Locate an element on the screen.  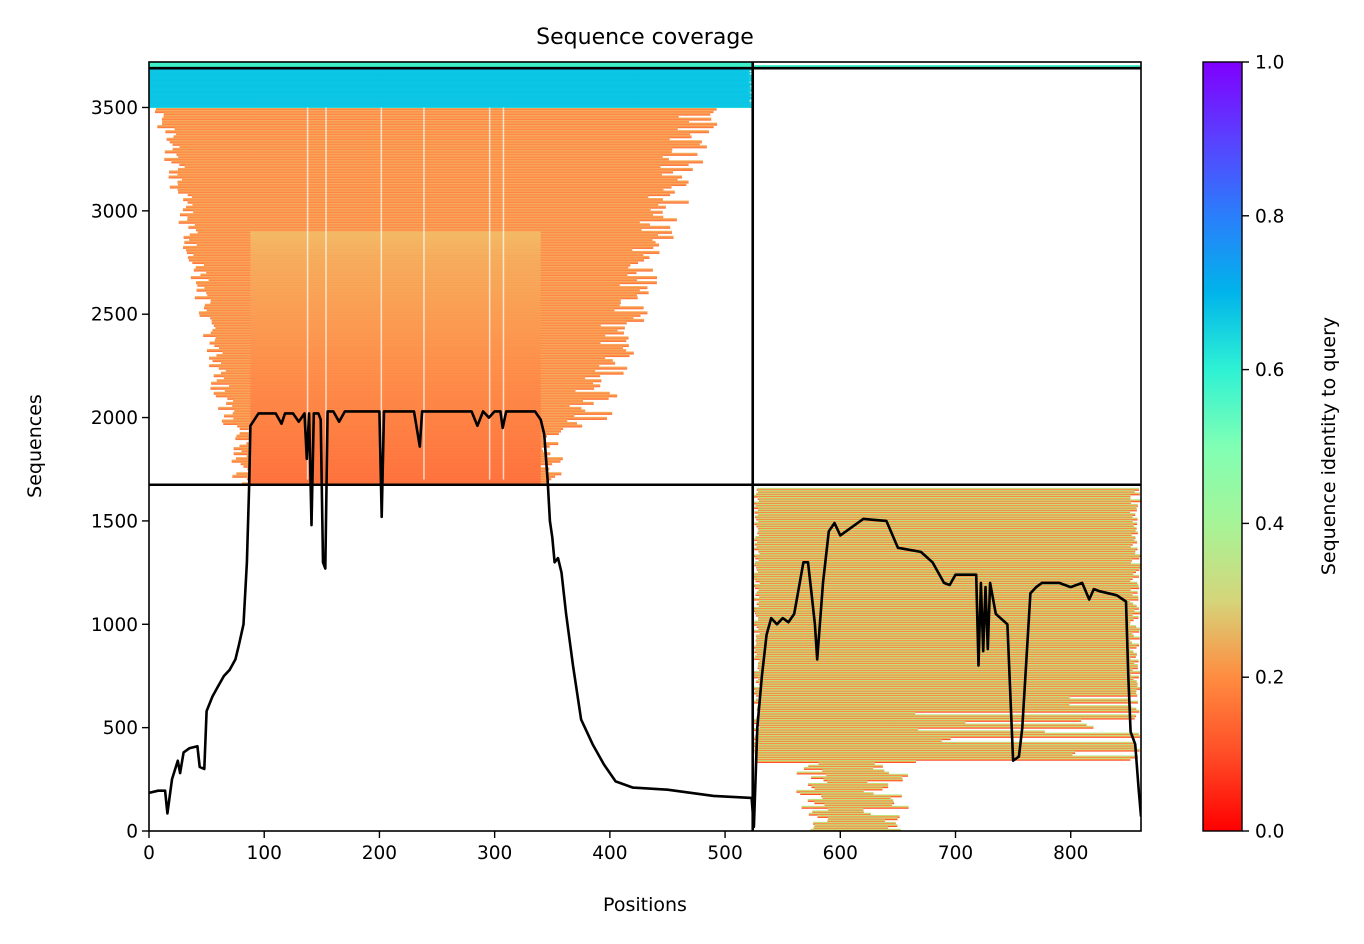
colorbar-tick-label: 0.4 is located at coordinates (1269, 524).